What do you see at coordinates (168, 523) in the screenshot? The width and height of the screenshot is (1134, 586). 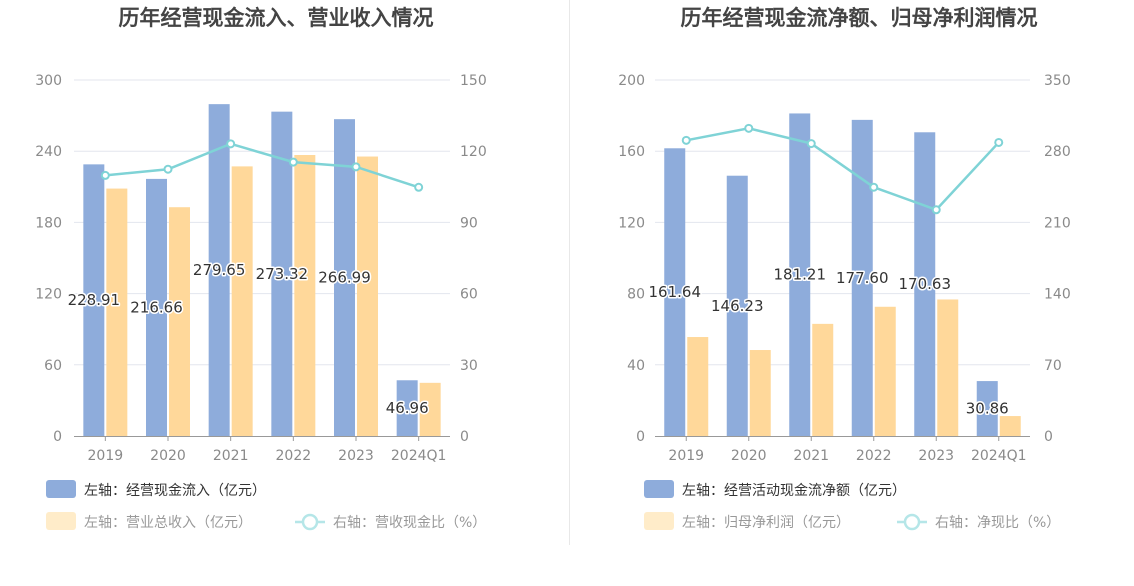 I see `legend-label: 左轴：营业总收入（亿元）` at bounding box center [168, 523].